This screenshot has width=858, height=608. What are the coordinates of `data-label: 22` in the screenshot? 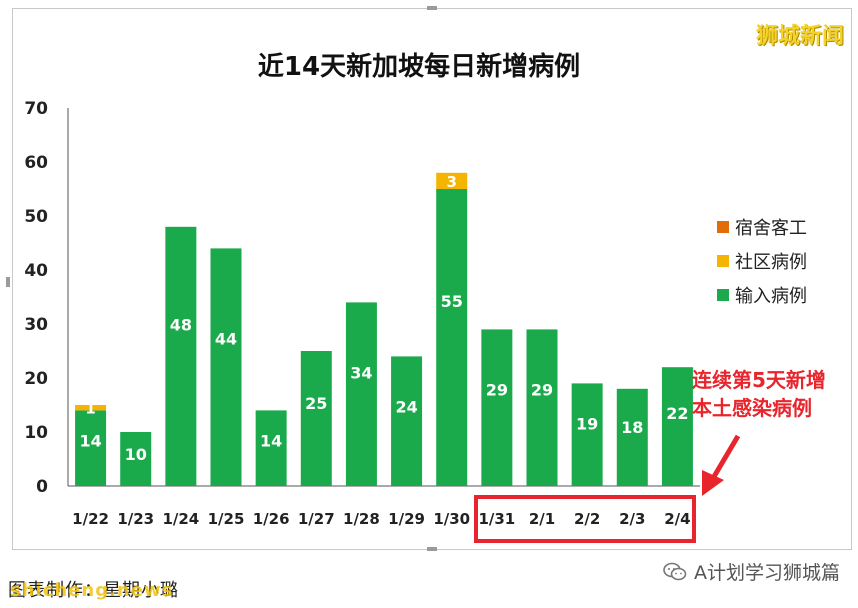 It's located at (677, 413).